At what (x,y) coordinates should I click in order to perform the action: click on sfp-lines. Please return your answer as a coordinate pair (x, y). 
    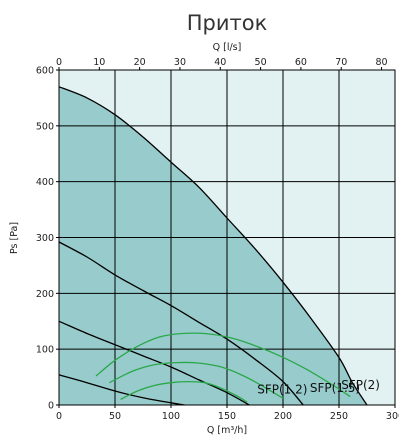
    Looking at the image, I should click on (223, 367).